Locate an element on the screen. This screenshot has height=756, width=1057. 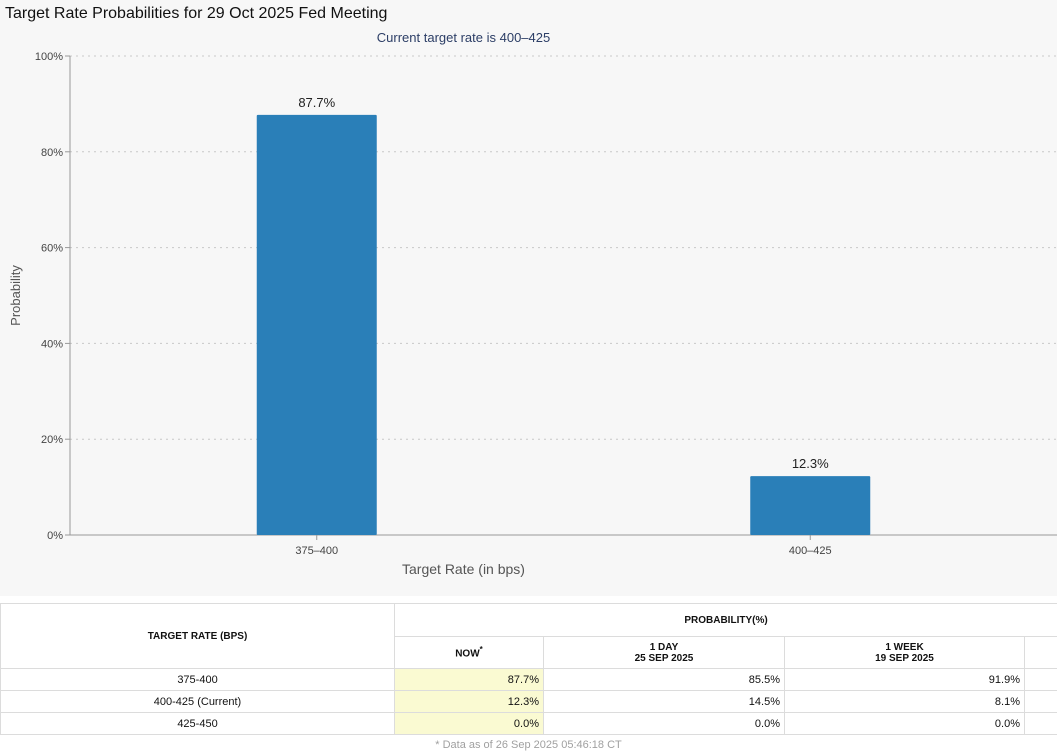
row-1-week-value: 0.0% is located at coordinates (904, 723).